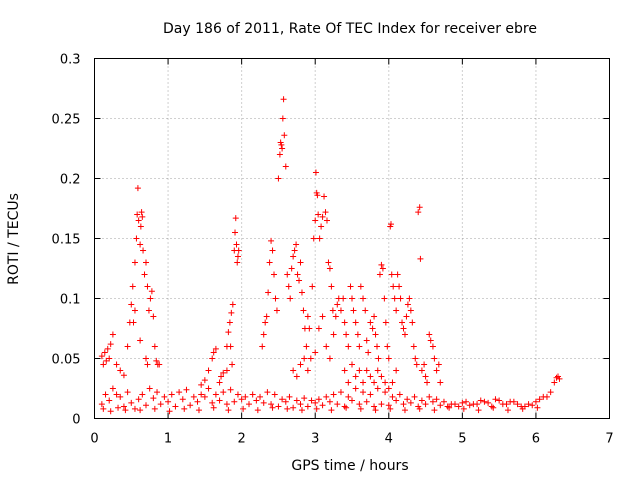  Describe the element at coordinates (349, 466) in the screenshot. I see `x-axis-label: GPS time / hours` at that location.